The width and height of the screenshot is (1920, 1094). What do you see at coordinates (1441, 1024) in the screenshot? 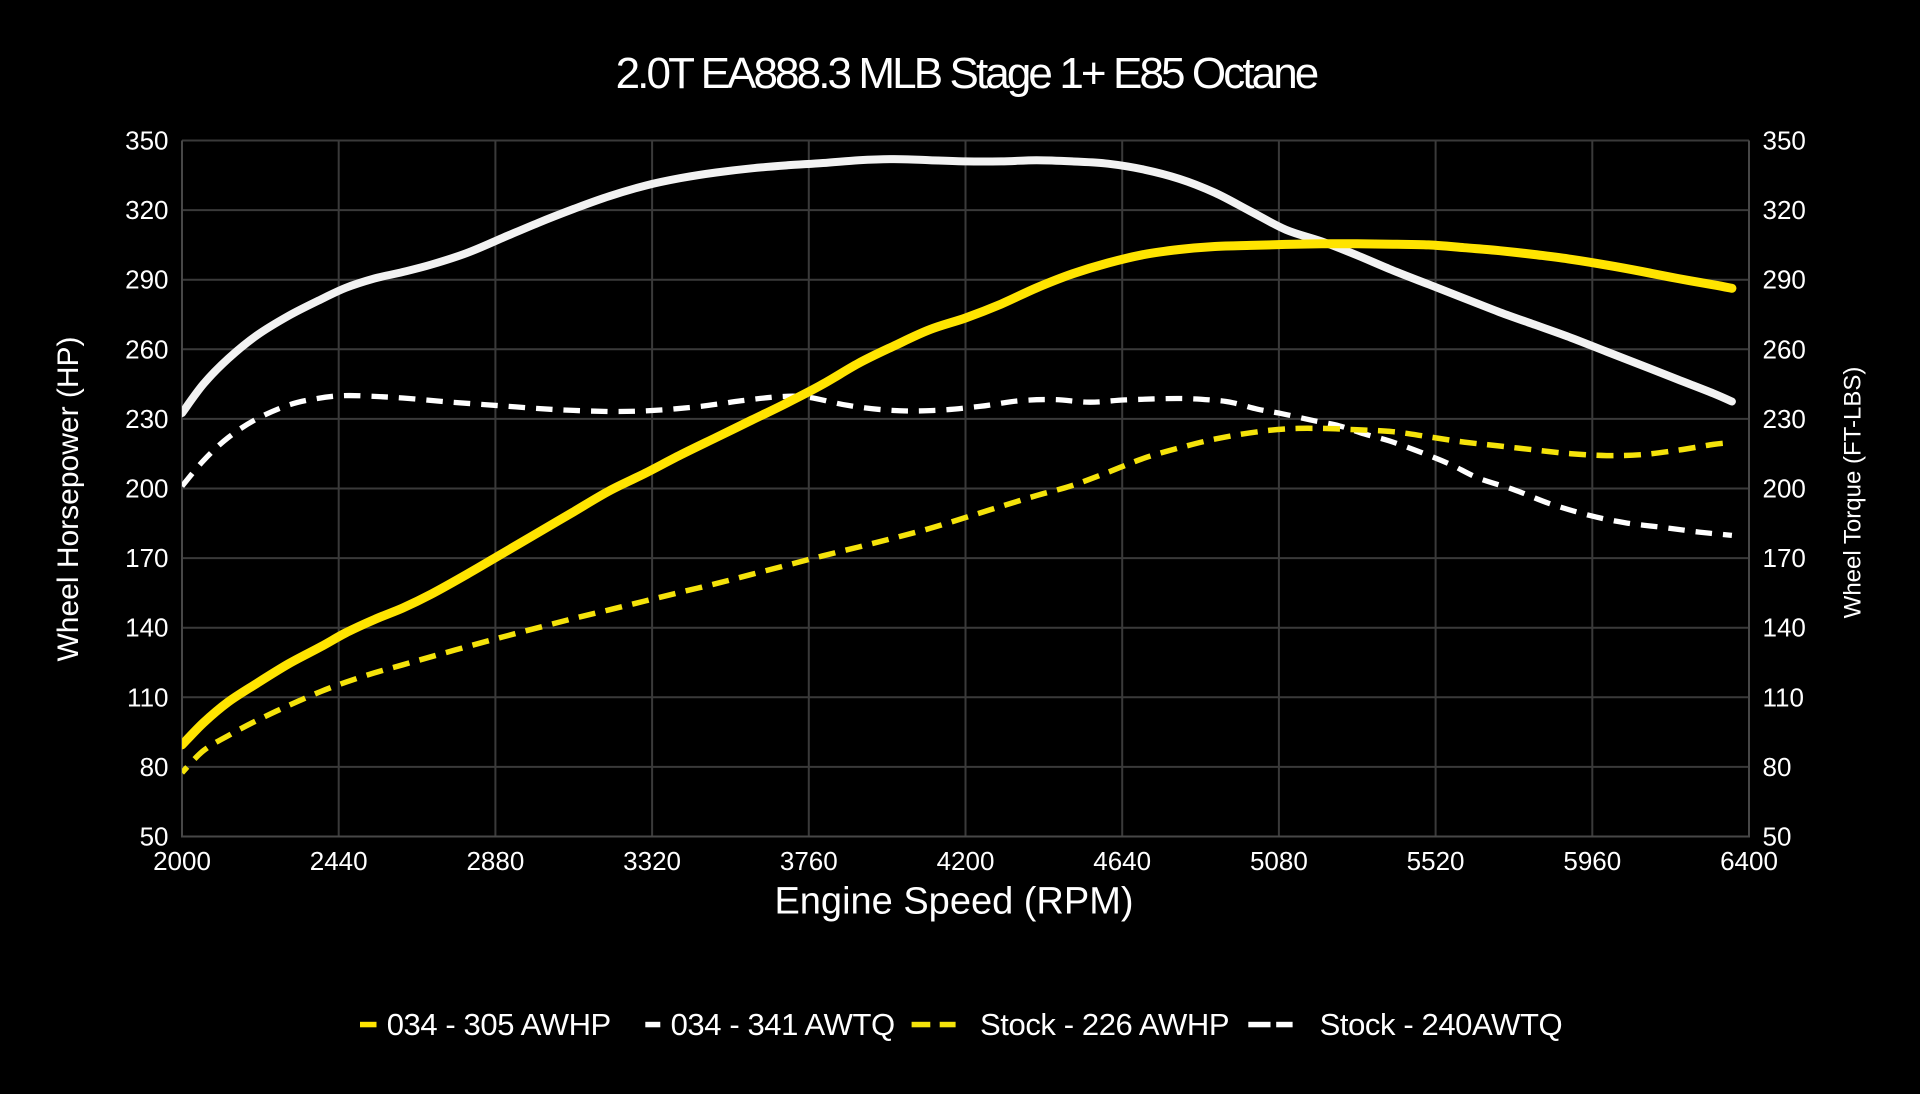
I see `svg-text: Stock - 240AWTQ` at bounding box center [1441, 1024].